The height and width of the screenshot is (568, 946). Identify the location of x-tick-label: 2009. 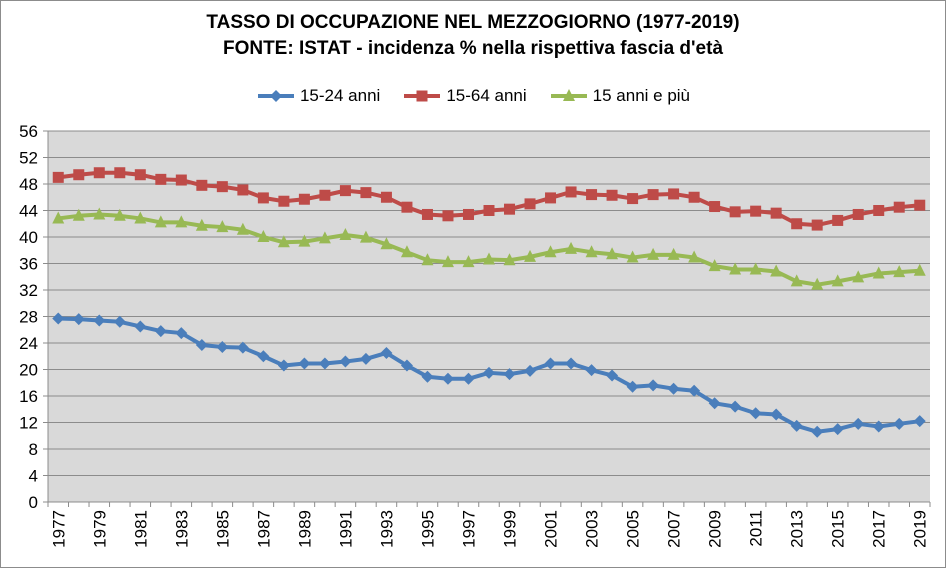
(715, 529).